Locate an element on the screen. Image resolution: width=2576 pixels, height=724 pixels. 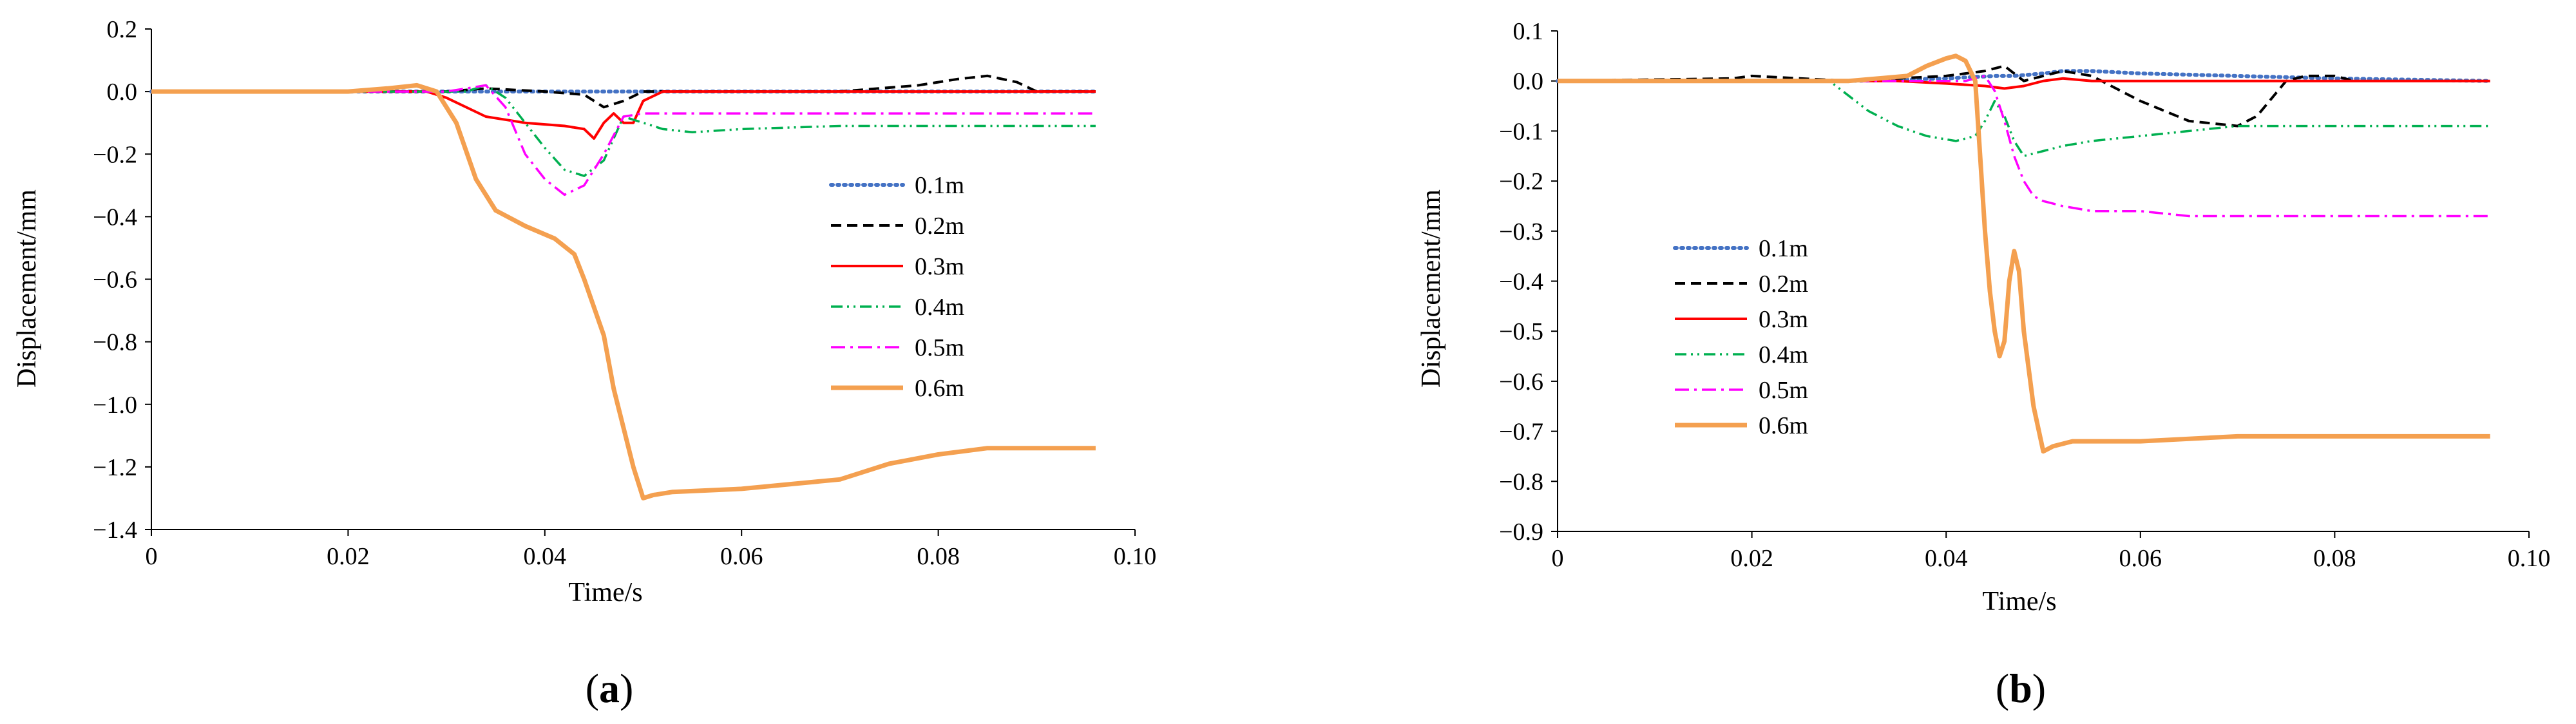
panel-a-ytick-label: −0.6 is located at coordinates (115, 280).